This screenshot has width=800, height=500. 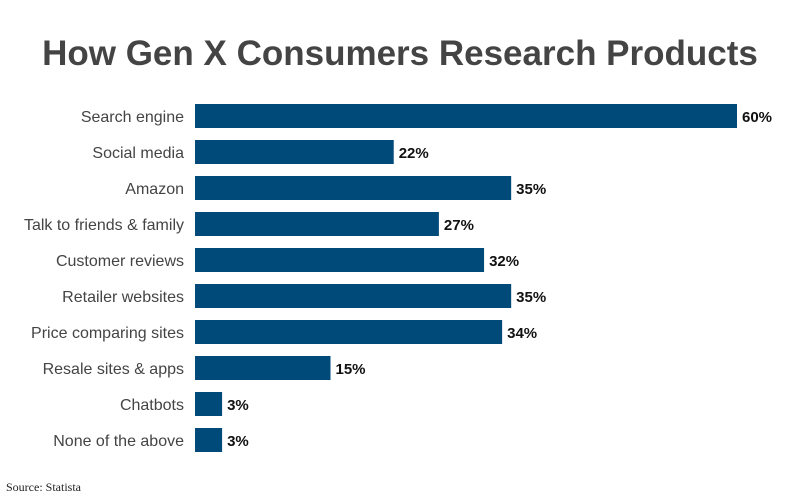 I want to click on category-label: Customer reviews, so click(x=120, y=261).